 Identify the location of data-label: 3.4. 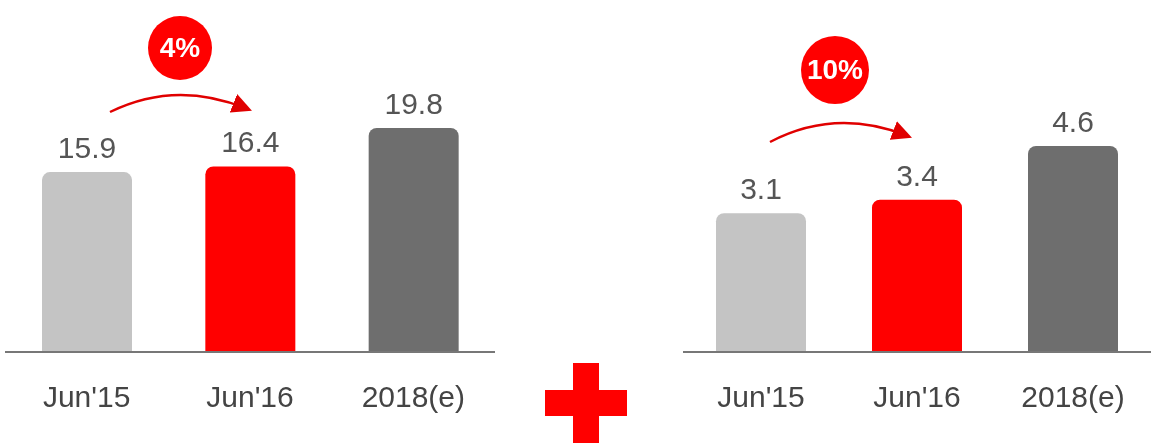
(917, 175).